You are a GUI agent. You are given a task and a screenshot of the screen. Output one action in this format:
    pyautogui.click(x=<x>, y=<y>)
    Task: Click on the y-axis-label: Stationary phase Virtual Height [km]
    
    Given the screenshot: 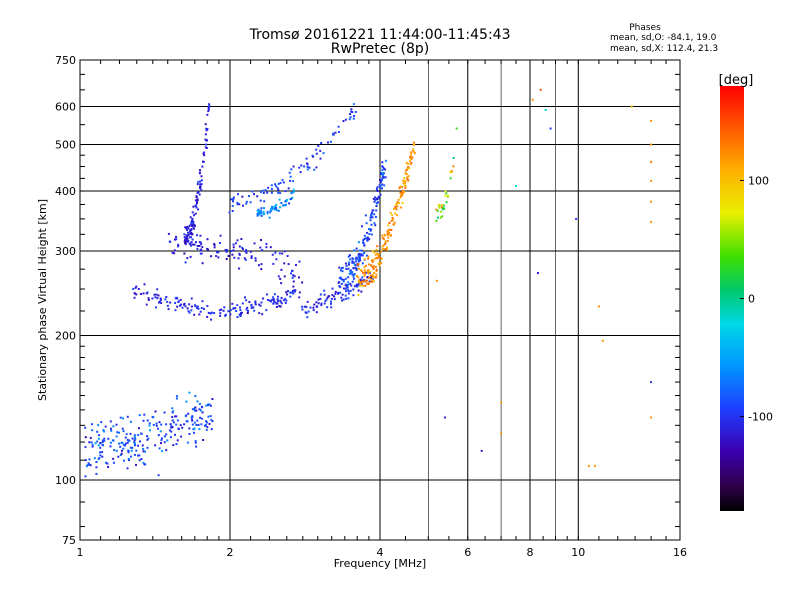 What is the action you would take?
    pyautogui.click(x=42, y=300)
    